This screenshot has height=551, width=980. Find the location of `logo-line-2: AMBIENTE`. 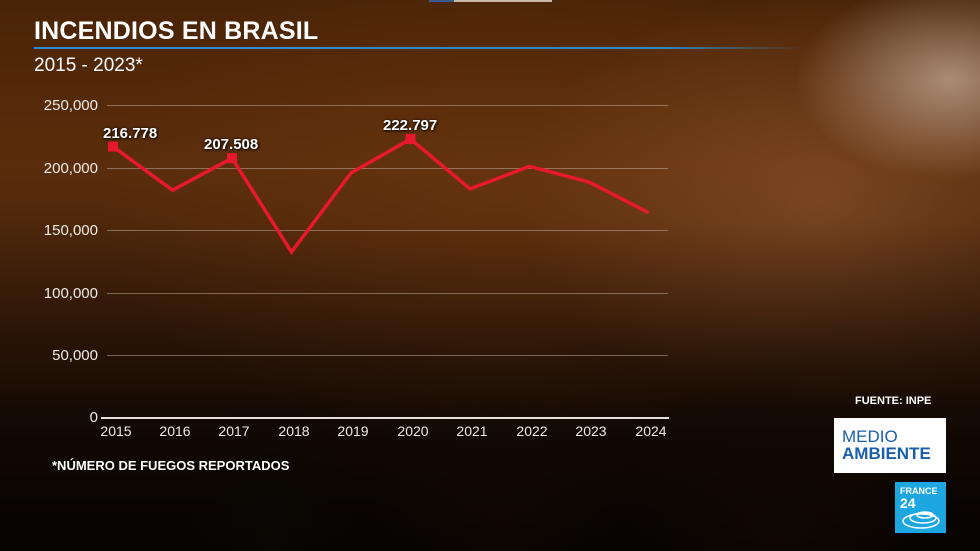

logo-line-2: AMBIENTE is located at coordinates (886, 453).